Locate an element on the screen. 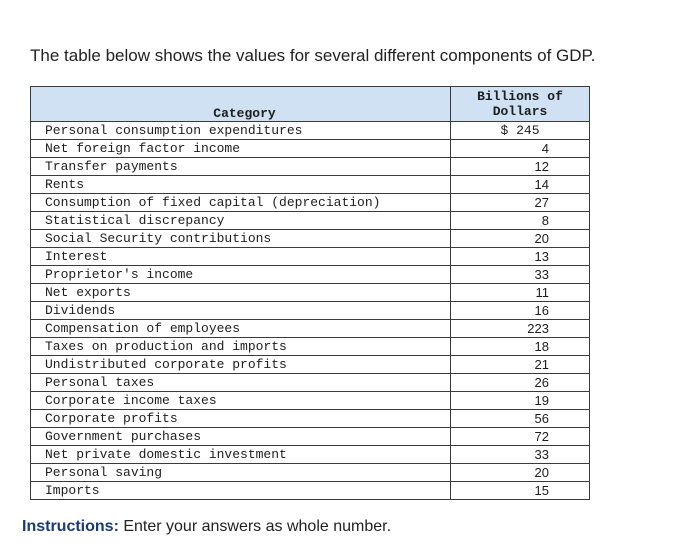 Image resolution: width=700 pixels, height=551 pixels. table-row: Interest 13 is located at coordinates (310, 256).